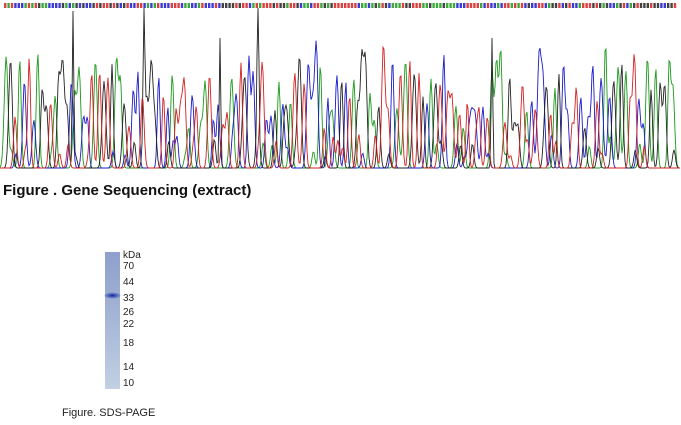 Image resolution: width=681 pixels, height=425 pixels. What do you see at coordinates (129, 312) in the screenshot?
I see `marker-label: 26` at bounding box center [129, 312].